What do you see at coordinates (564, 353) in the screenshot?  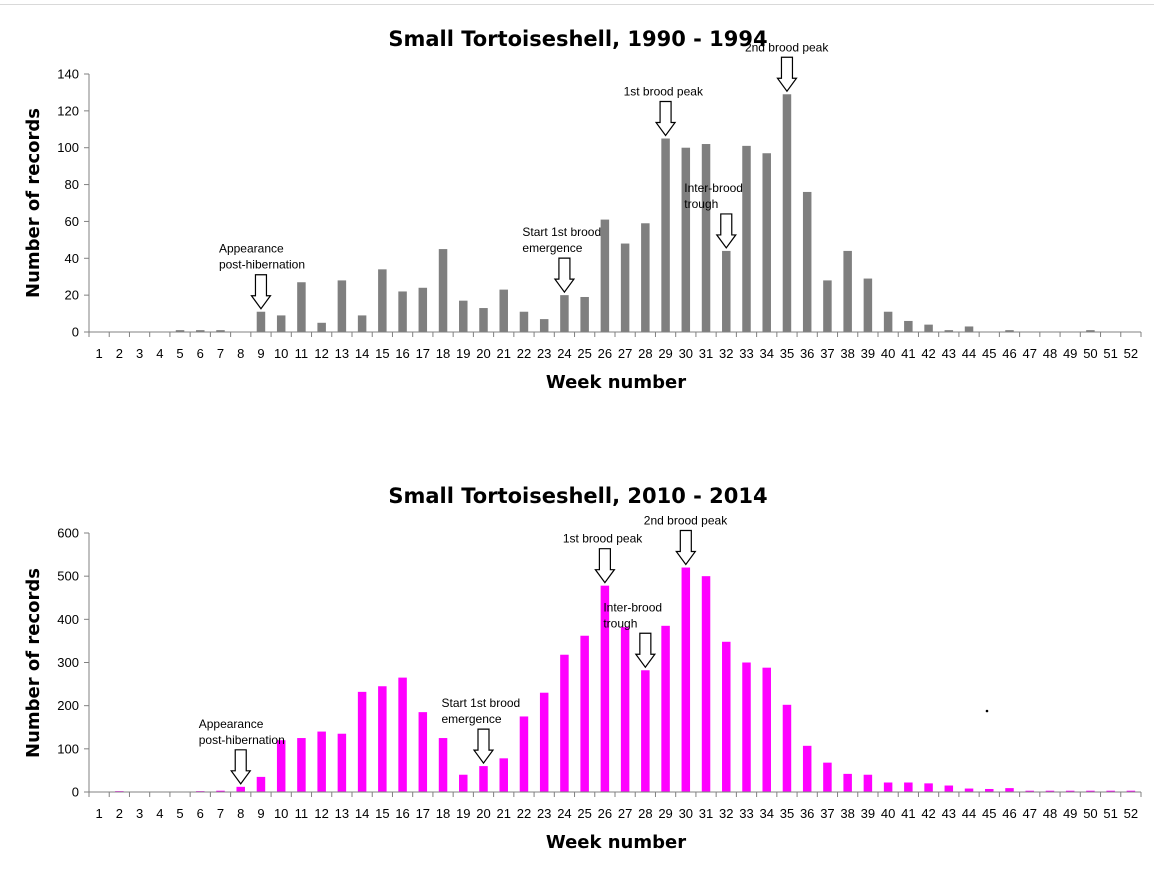 I see `x-tick-label: 24` at bounding box center [564, 353].